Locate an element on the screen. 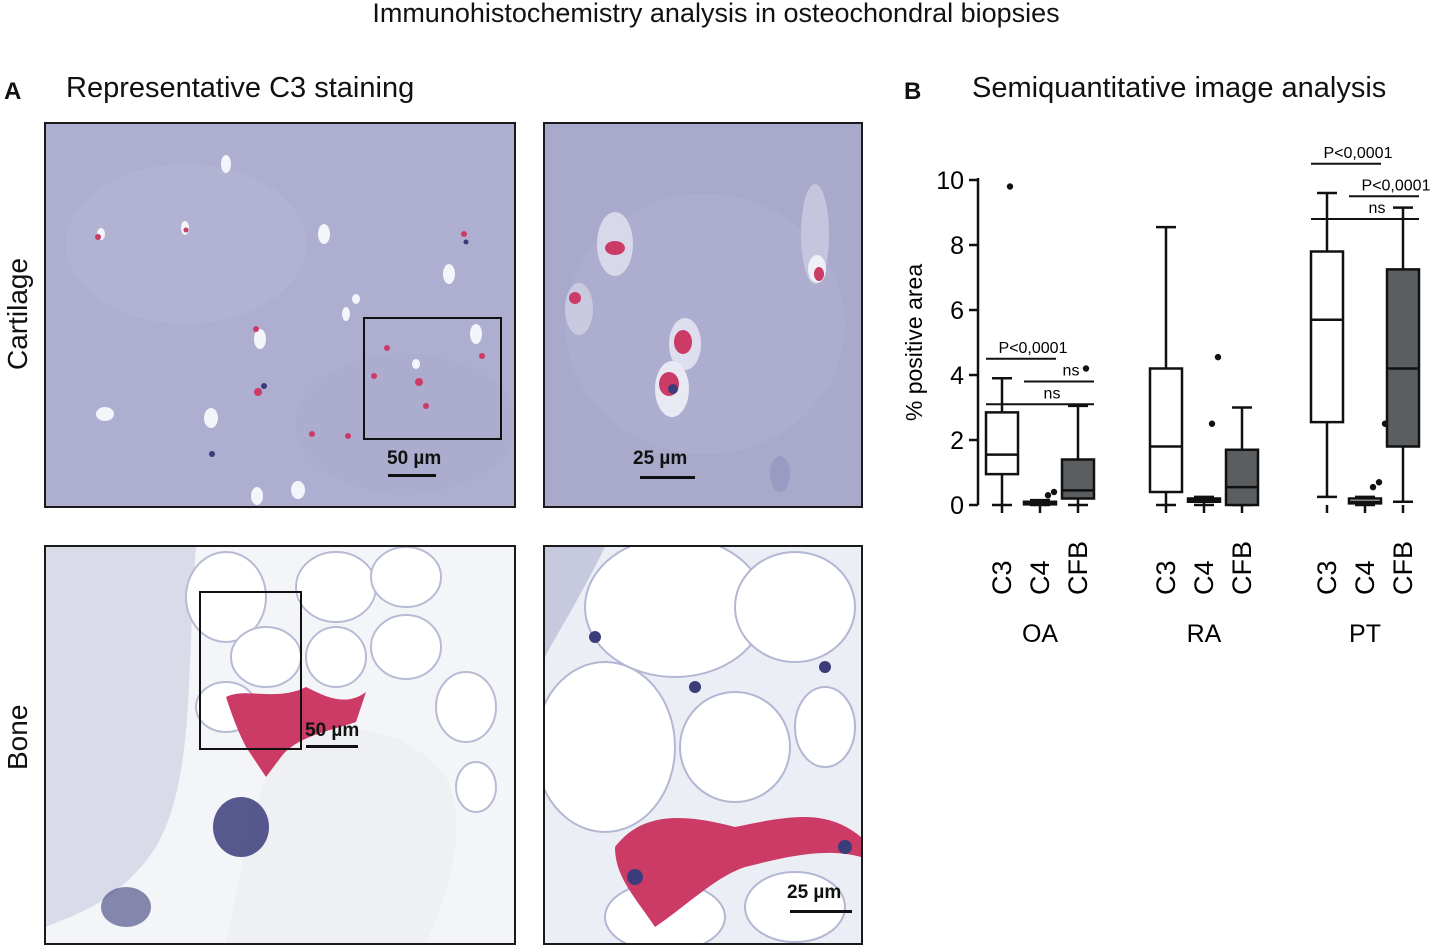  scale-bar-bone-low is located at coordinates (332, 746).